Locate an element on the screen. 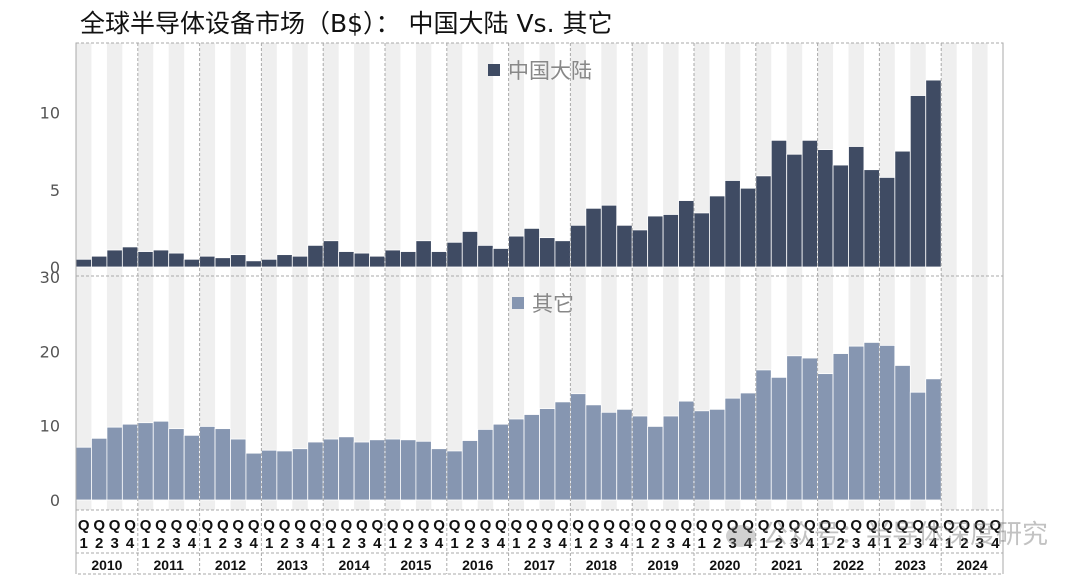 The height and width of the screenshot is (575, 1080). year-label: 2013 is located at coordinates (292, 565).